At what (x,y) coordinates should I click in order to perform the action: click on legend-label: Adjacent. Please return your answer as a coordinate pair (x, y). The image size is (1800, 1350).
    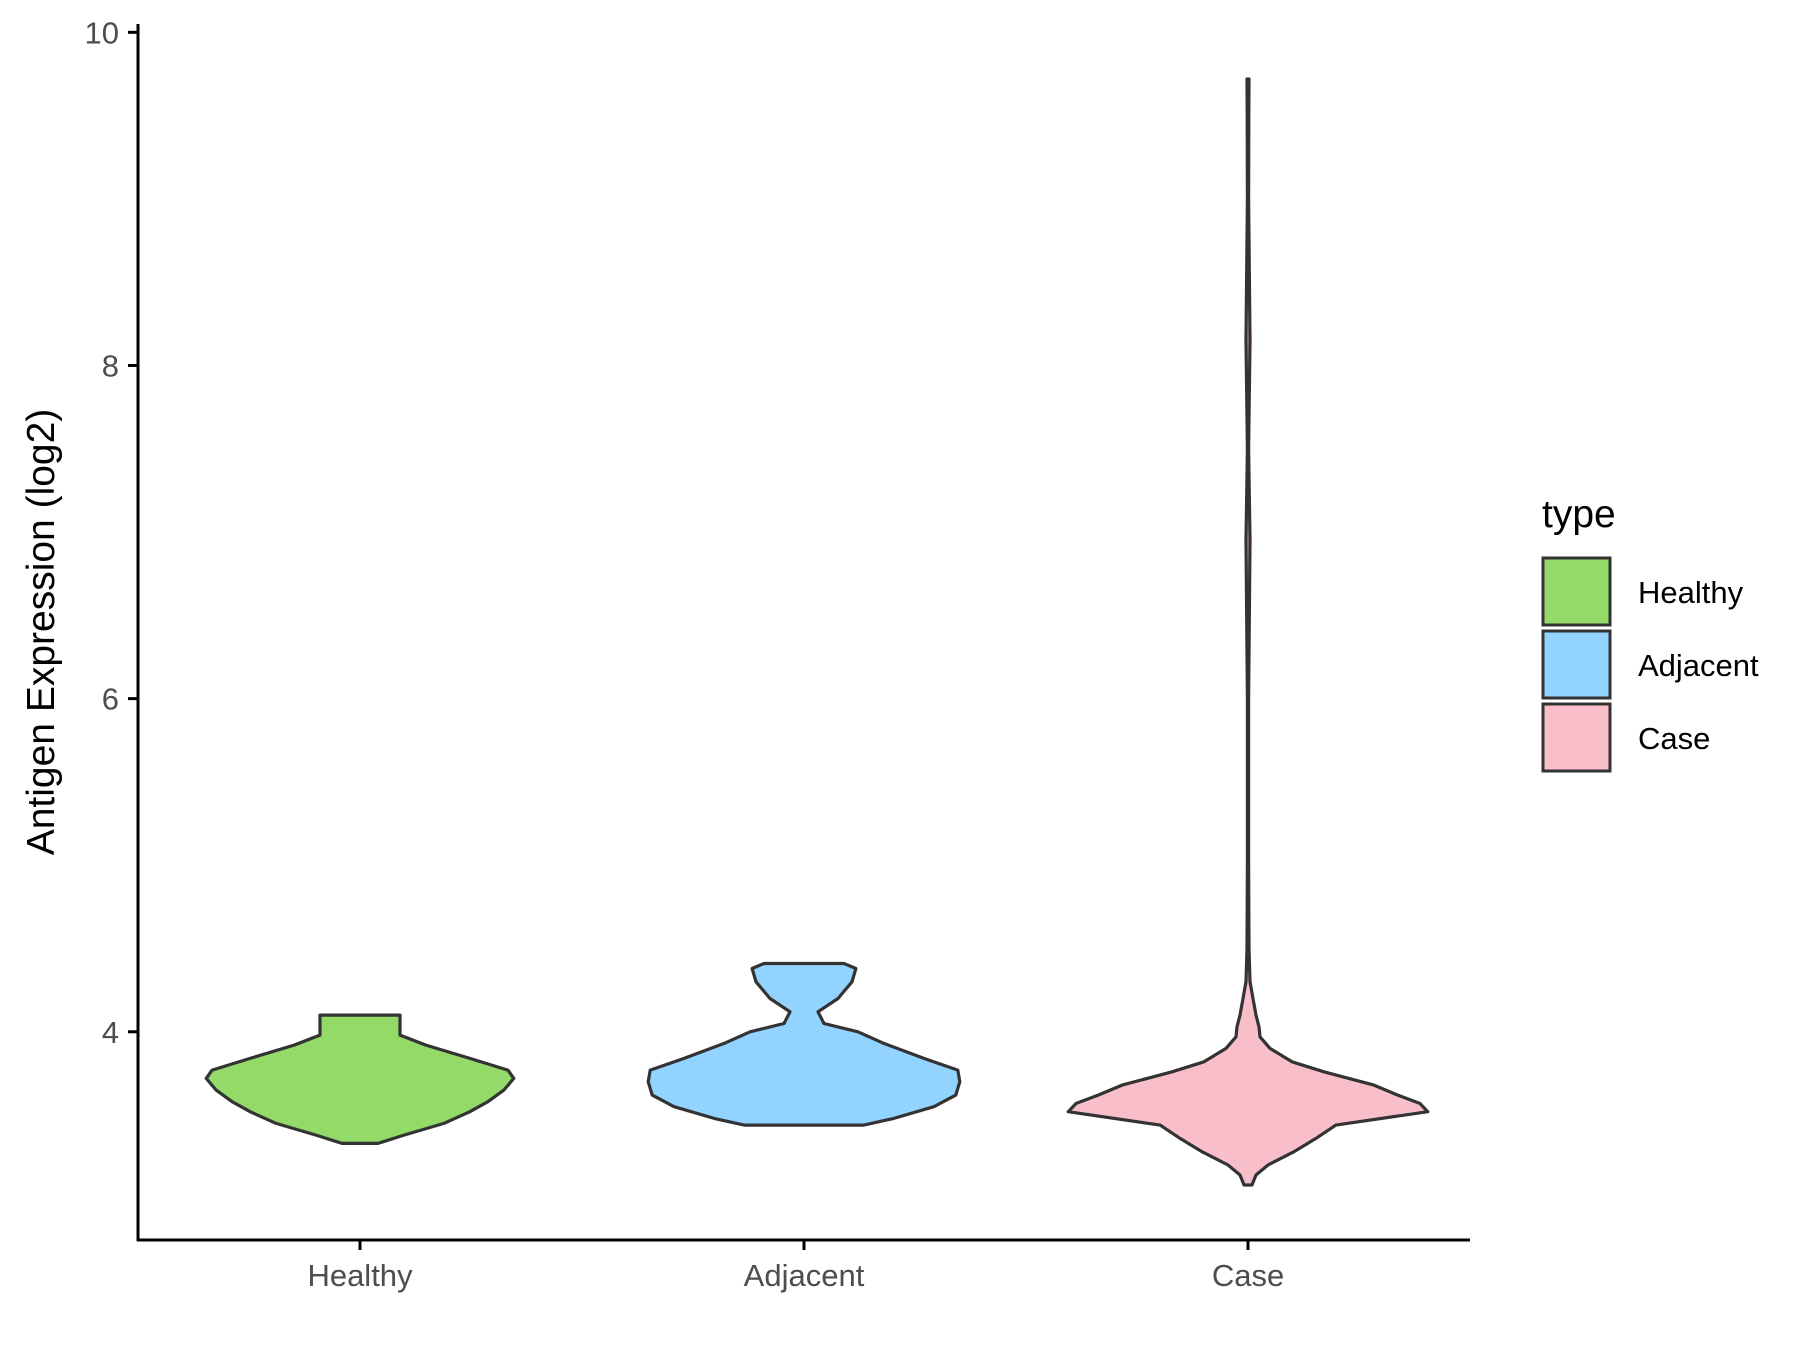
    Looking at the image, I should click on (1698, 665).